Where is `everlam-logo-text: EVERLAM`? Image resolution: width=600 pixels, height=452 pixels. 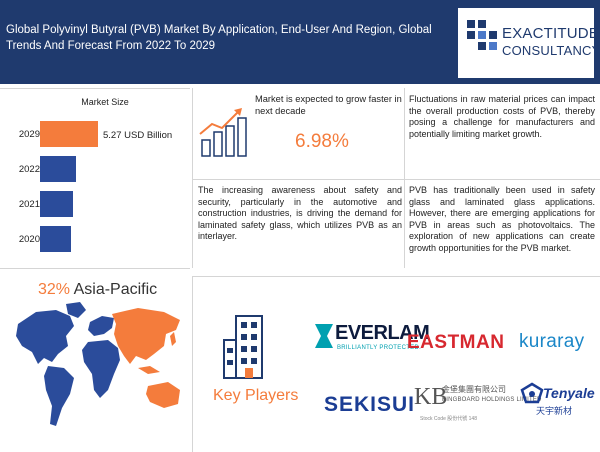 everlam-logo-text: EVERLAM is located at coordinates (382, 333).